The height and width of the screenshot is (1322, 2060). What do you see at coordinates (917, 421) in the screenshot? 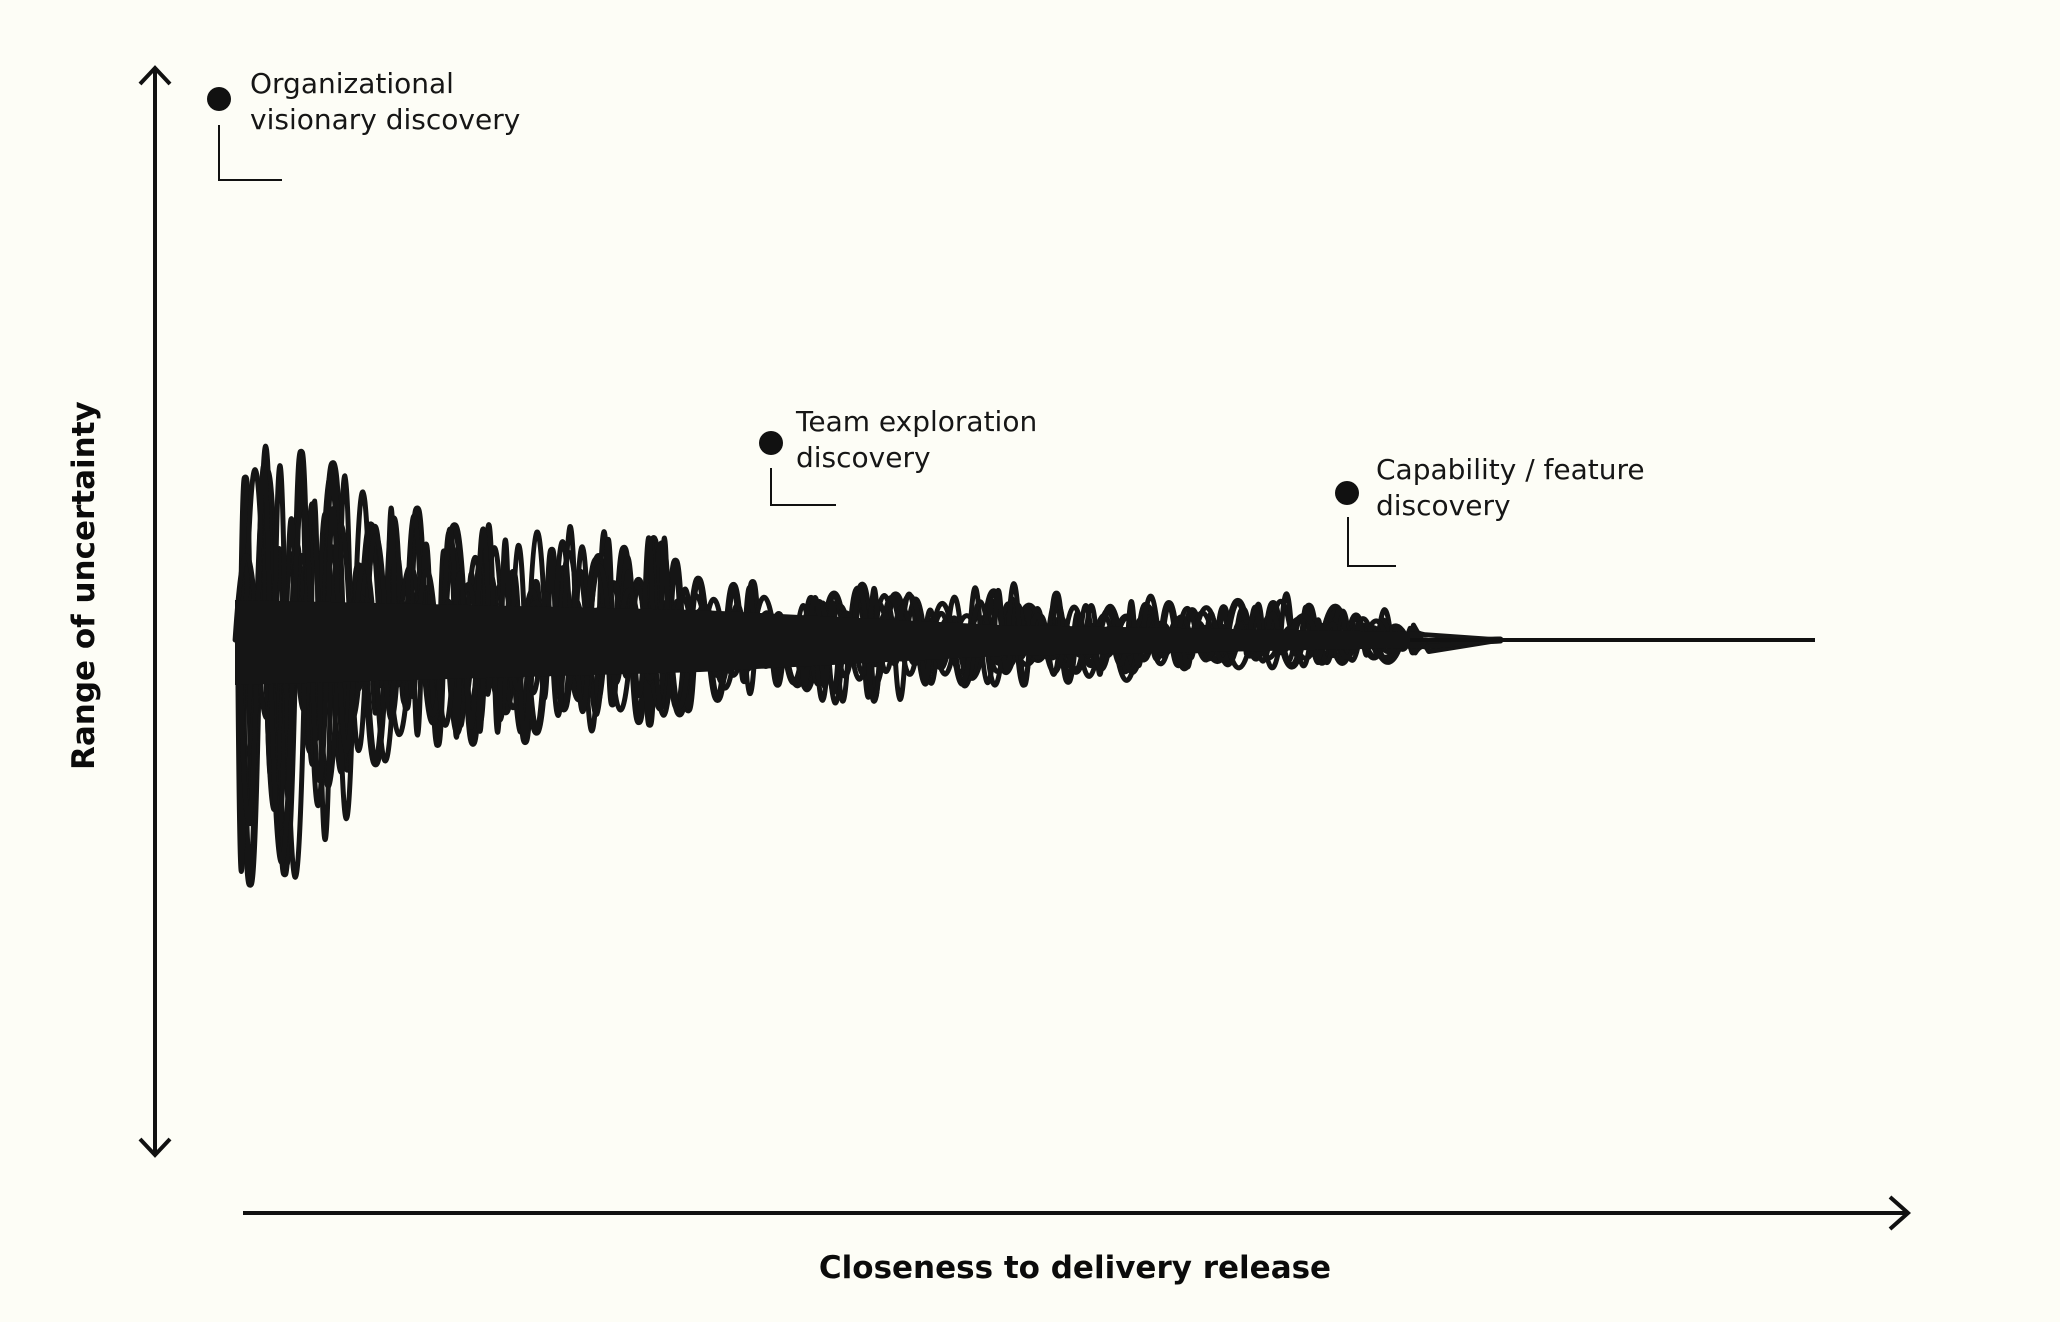
I see `callout-team-line1: Team exploration` at bounding box center [917, 421].